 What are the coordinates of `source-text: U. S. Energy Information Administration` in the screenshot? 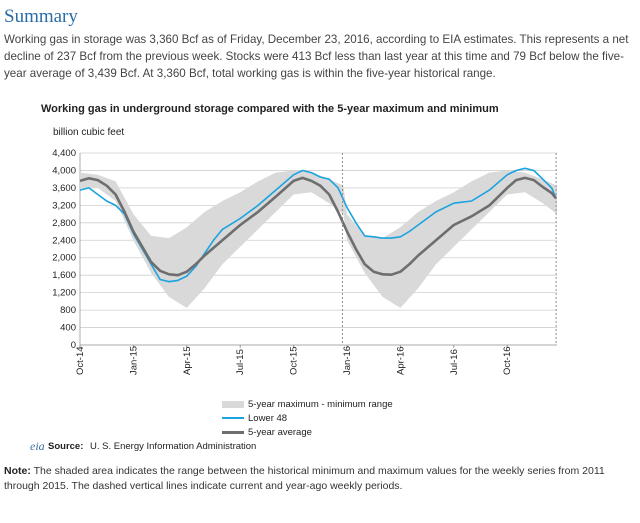 It's located at (173, 446).